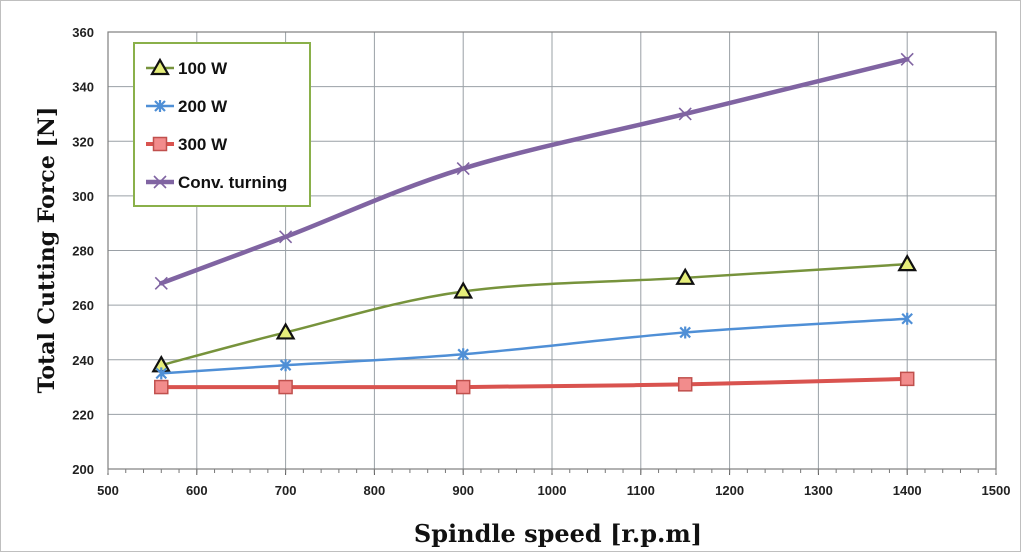  Describe the element at coordinates (197, 490) in the screenshot. I see `x-tick-label: 600` at that location.